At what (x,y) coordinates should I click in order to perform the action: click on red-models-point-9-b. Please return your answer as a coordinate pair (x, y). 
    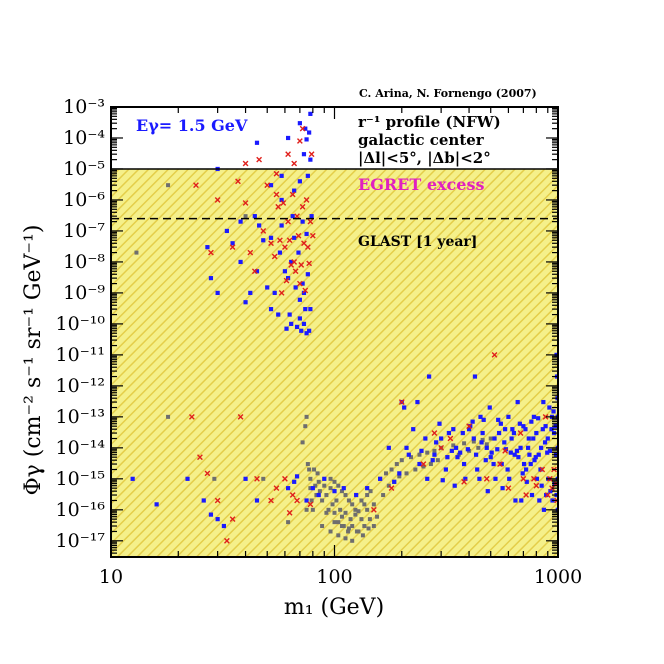
    Looking at the image, I should click on (276, 488).